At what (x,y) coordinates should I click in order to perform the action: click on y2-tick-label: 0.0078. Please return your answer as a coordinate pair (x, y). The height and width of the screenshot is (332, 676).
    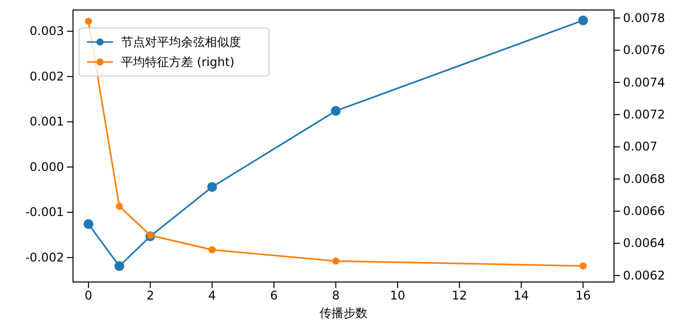
    Looking at the image, I should click on (644, 17).